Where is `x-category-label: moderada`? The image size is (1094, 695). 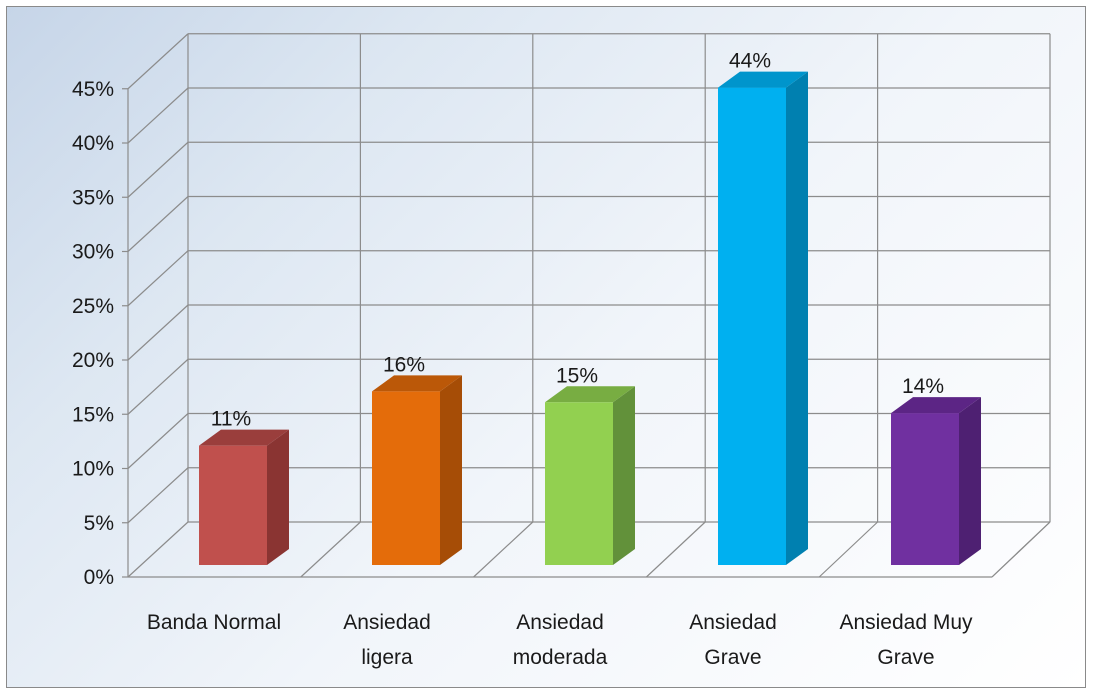
x-category-label: moderada is located at coordinates (560, 657).